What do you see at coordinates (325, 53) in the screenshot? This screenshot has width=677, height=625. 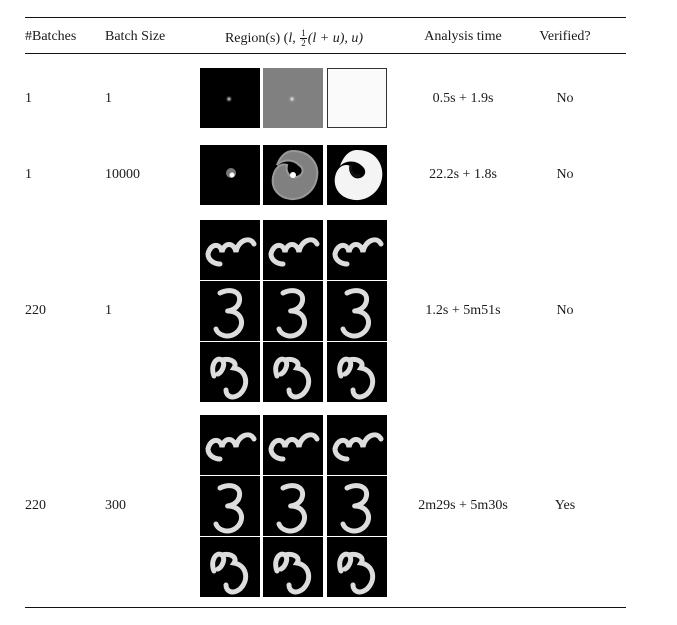 I see `table-header-rule` at bounding box center [325, 53].